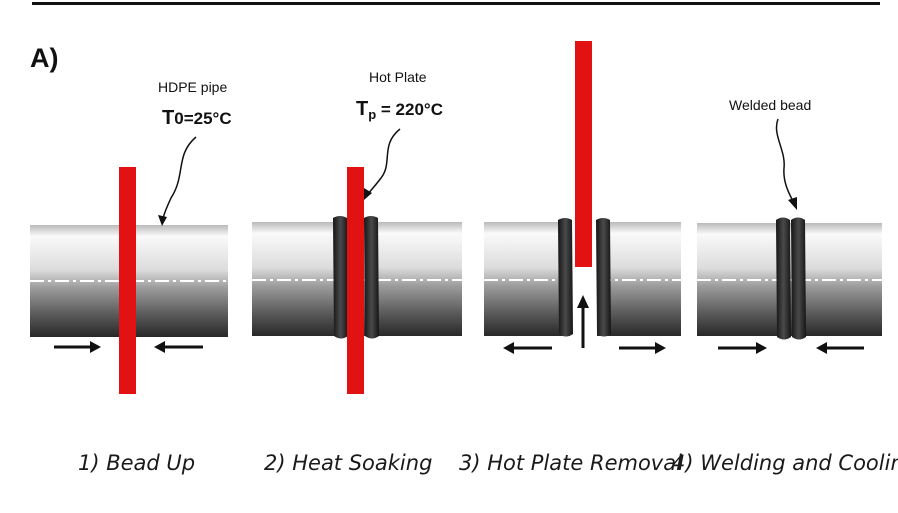 The image size is (898, 513). What do you see at coordinates (783, 278) in the screenshot?
I see `welded-bead-left` at bounding box center [783, 278].